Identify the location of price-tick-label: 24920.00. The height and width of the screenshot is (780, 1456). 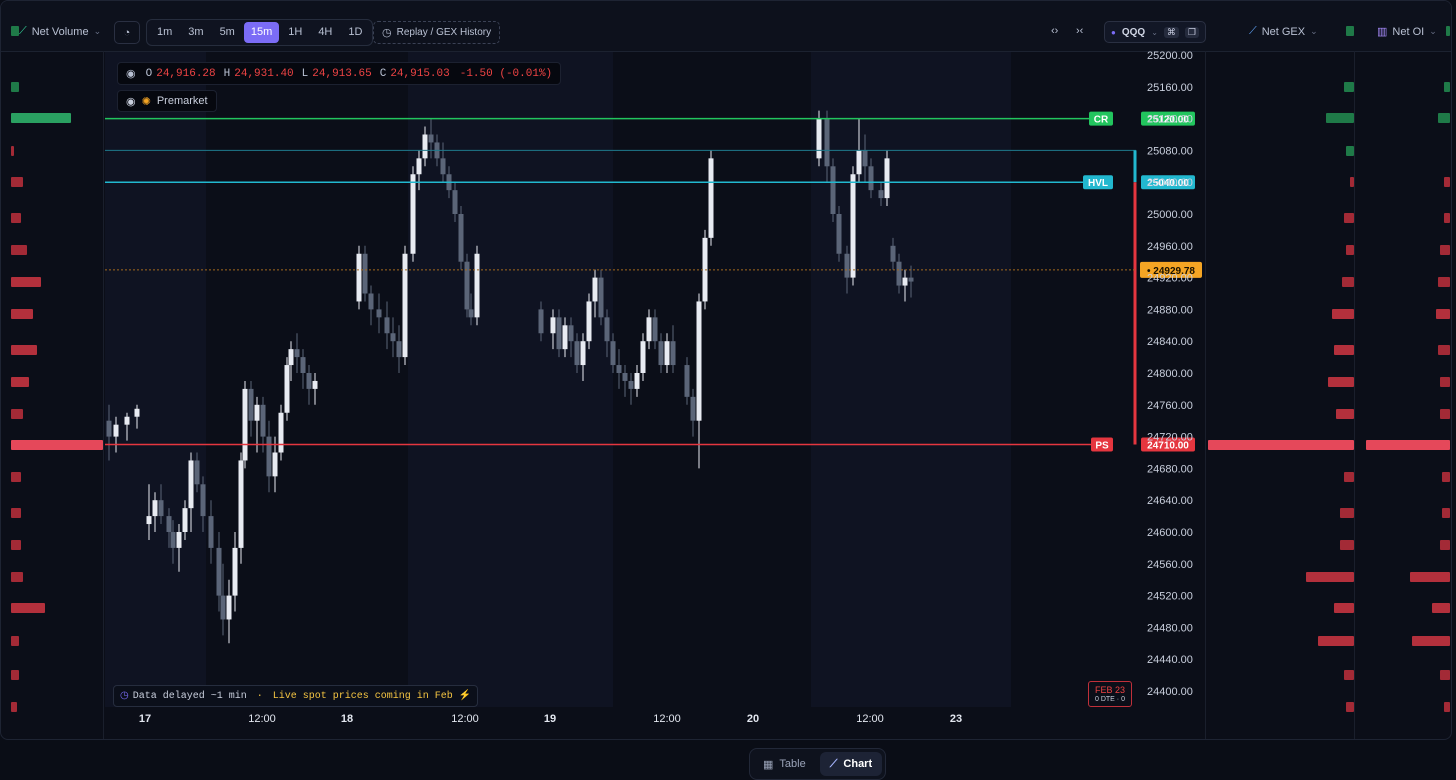
(1170, 279).